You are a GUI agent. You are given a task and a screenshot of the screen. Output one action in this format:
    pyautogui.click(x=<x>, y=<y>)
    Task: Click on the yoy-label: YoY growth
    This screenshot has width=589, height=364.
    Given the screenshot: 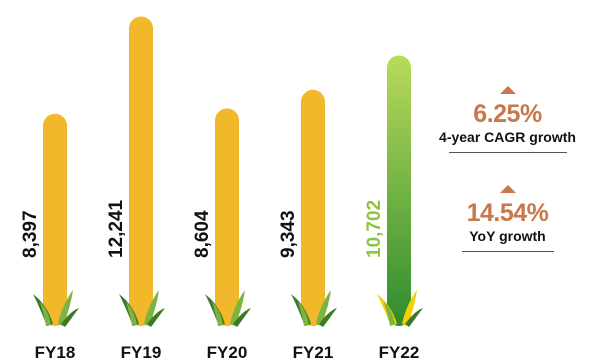 What is the action you would take?
    pyautogui.click(x=507, y=236)
    